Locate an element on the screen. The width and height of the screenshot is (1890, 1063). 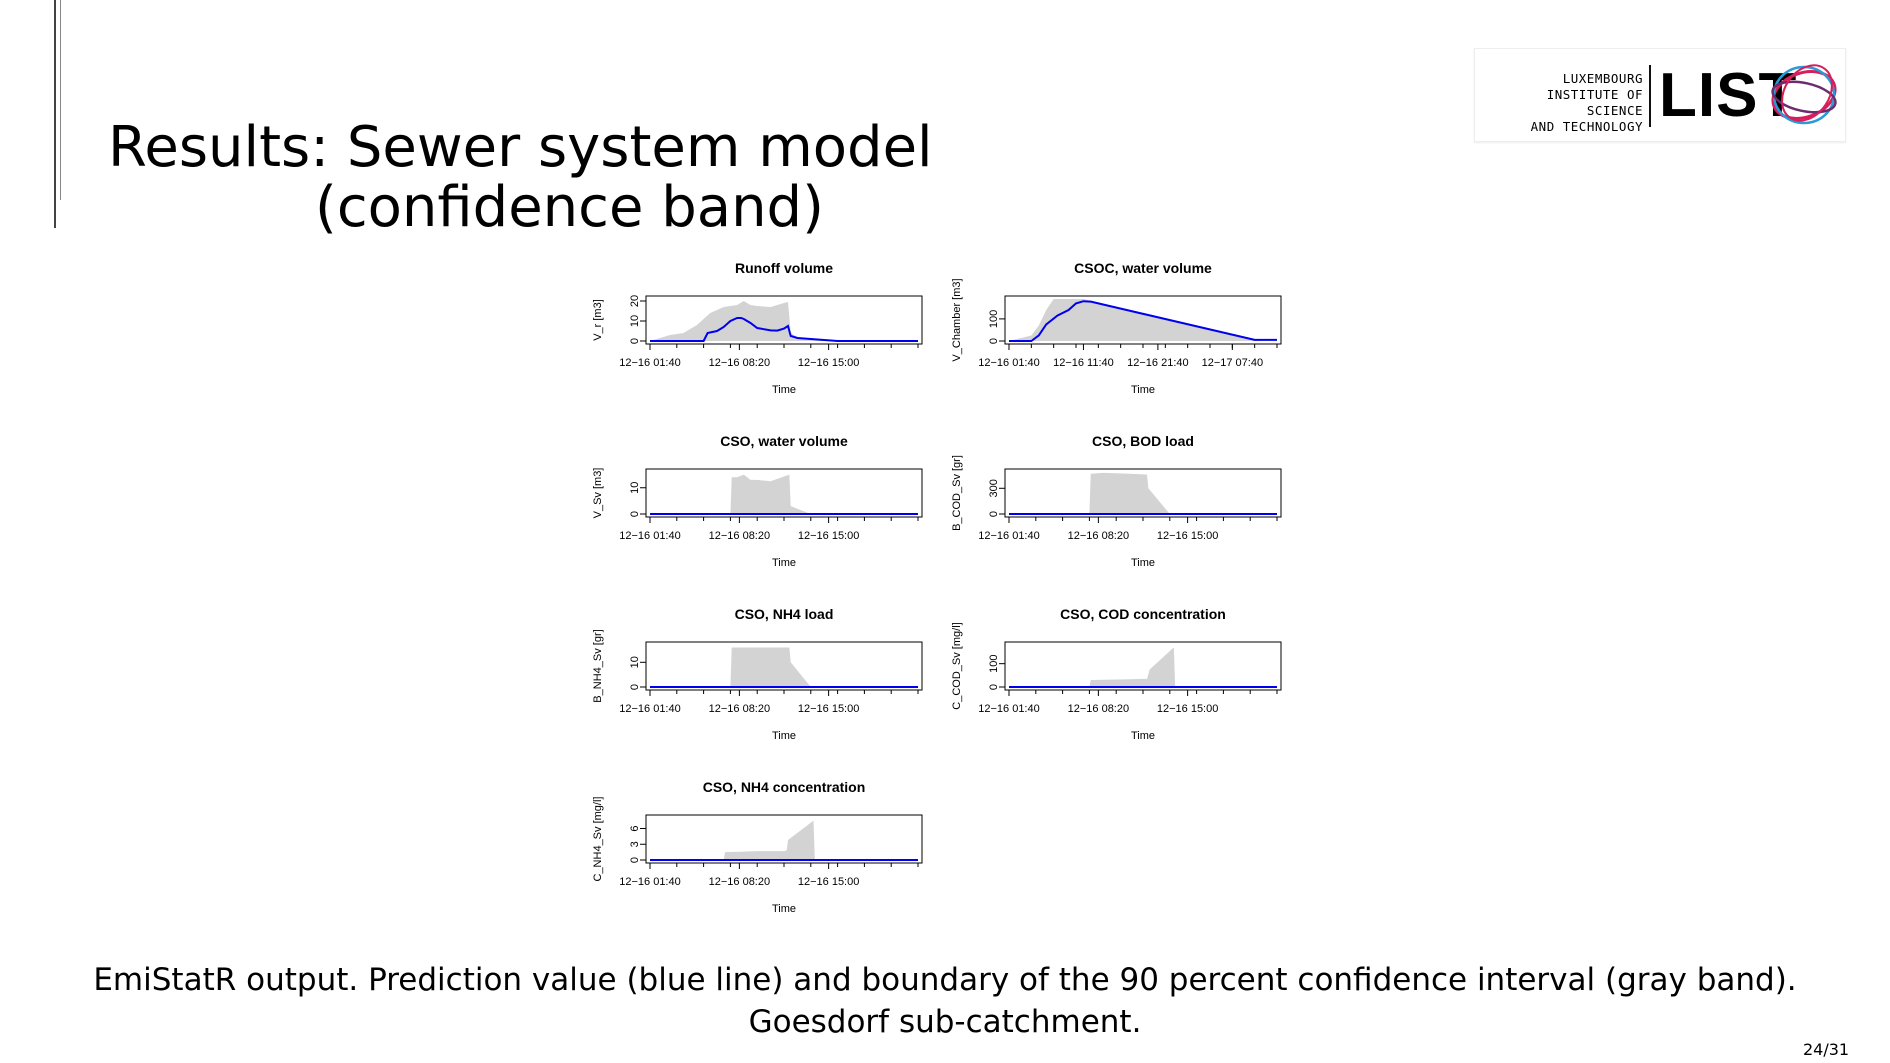
x-tick-label: 12−16 21:40 is located at coordinates (1157, 363).